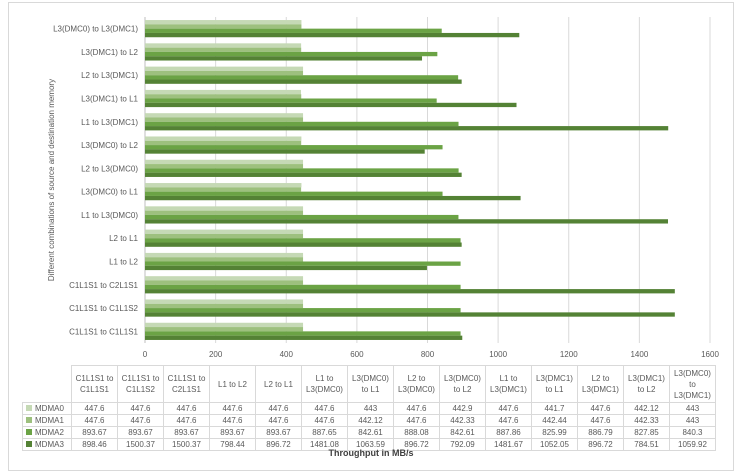 Image resolution: width=742 pixels, height=475 pixels. What do you see at coordinates (324, 432) in the screenshot?
I see `table-cell: 887.65` at bounding box center [324, 432].